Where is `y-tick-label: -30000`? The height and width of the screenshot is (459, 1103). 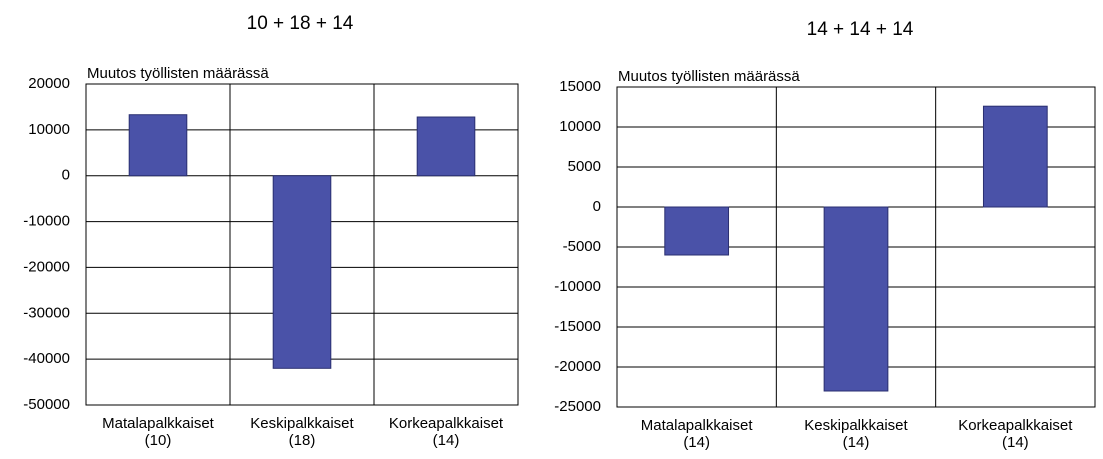 y-tick-label: -30000 is located at coordinates (46, 312).